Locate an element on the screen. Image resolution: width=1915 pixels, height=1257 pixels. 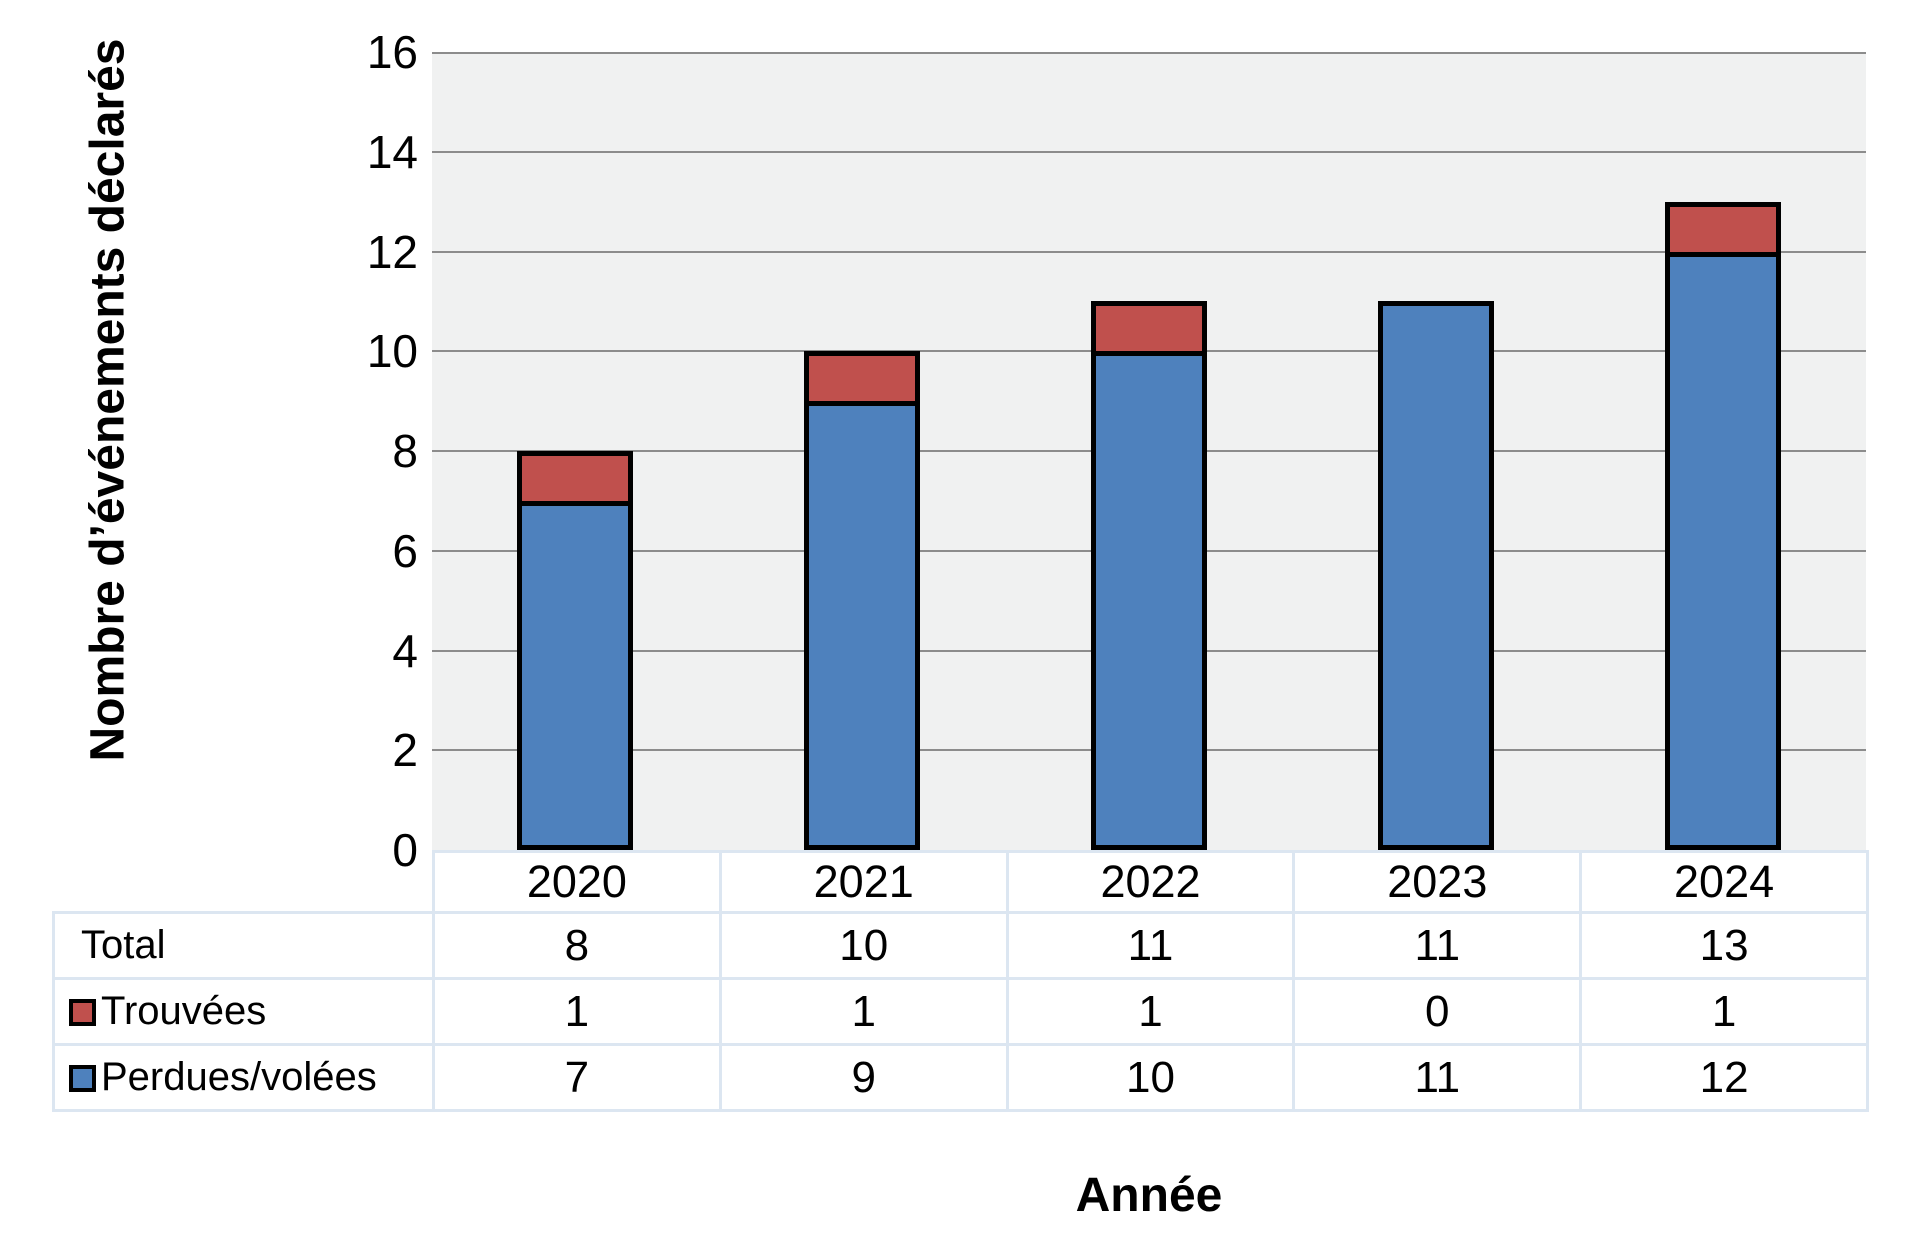
bar-2020-perdues-volees is located at coordinates (575, 650).